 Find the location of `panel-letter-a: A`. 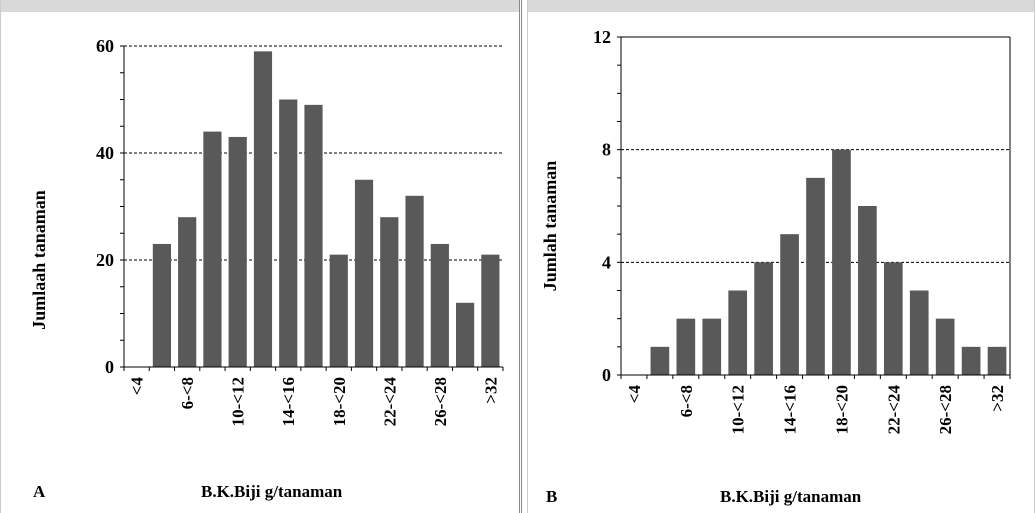

panel-letter-a: A is located at coordinates (39, 491).